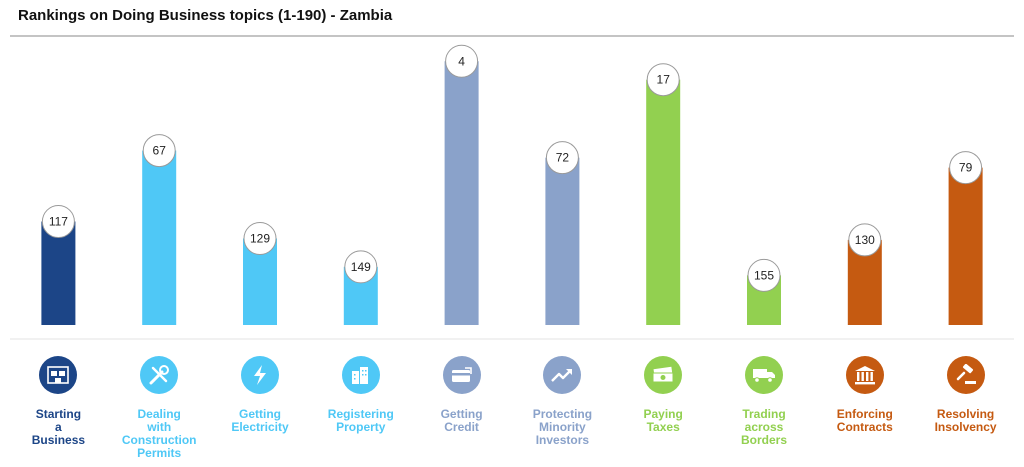 The image size is (1024, 467). What do you see at coordinates (663, 420) in the screenshot?
I see `category-label: Paying Taxes` at bounding box center [663, 420].